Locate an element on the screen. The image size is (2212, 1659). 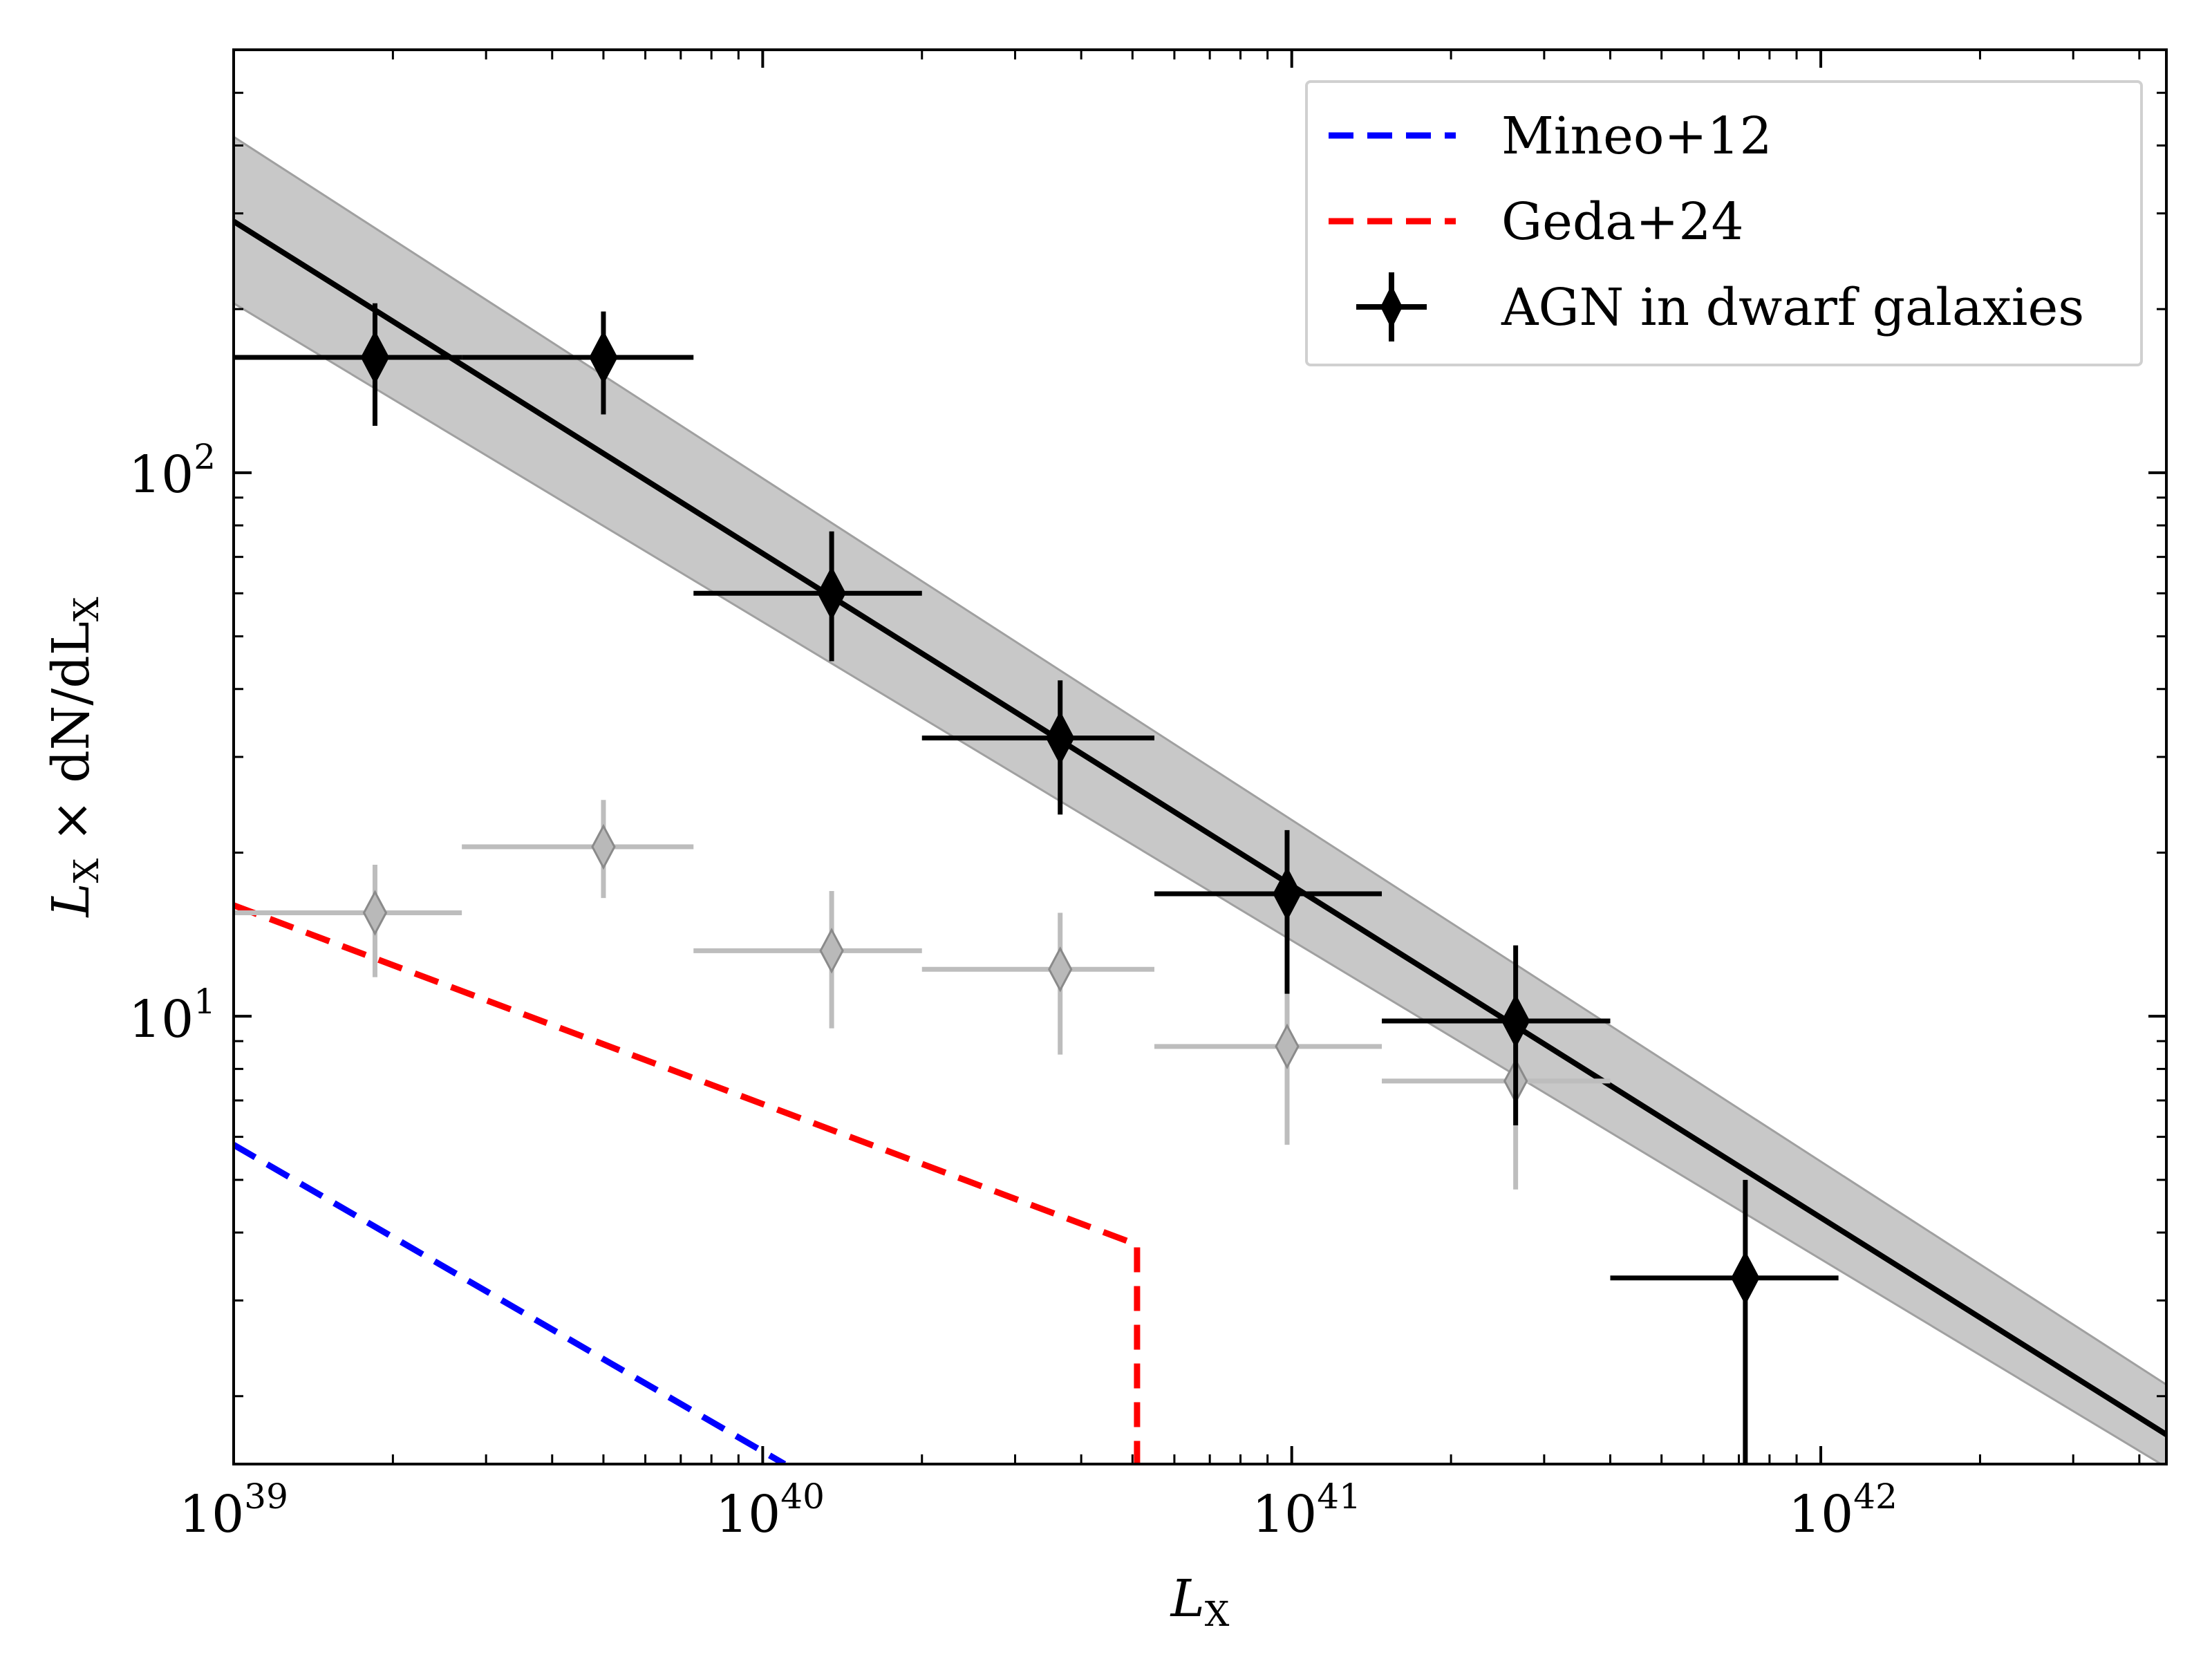
y-tick-label-1e2: 10² is located at coordinates (172, 471).